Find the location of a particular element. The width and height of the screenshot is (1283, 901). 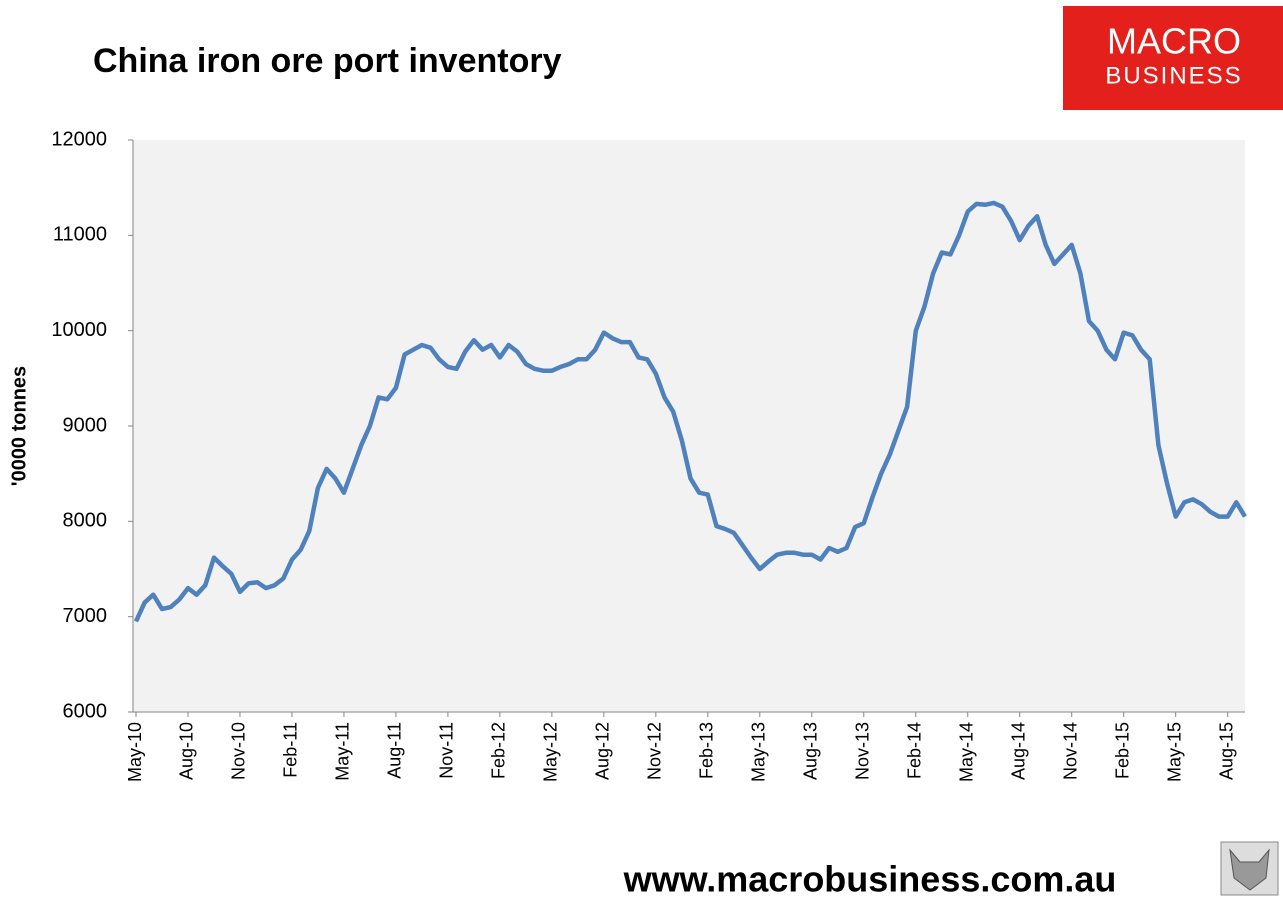

x-tick-label: May-11 is located at coordinates (343, 751).